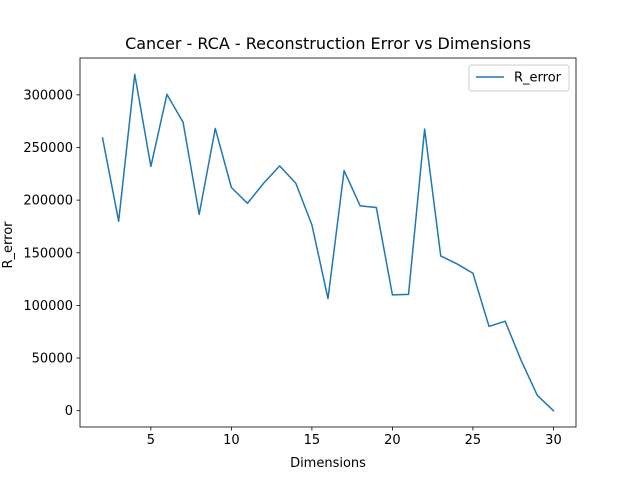 Image resolution: width=640 pixels, height=480 pixels. Describe the element at coordinates (48, 306) in the screenshot. I see `y-tick-label: 100000` at that location.